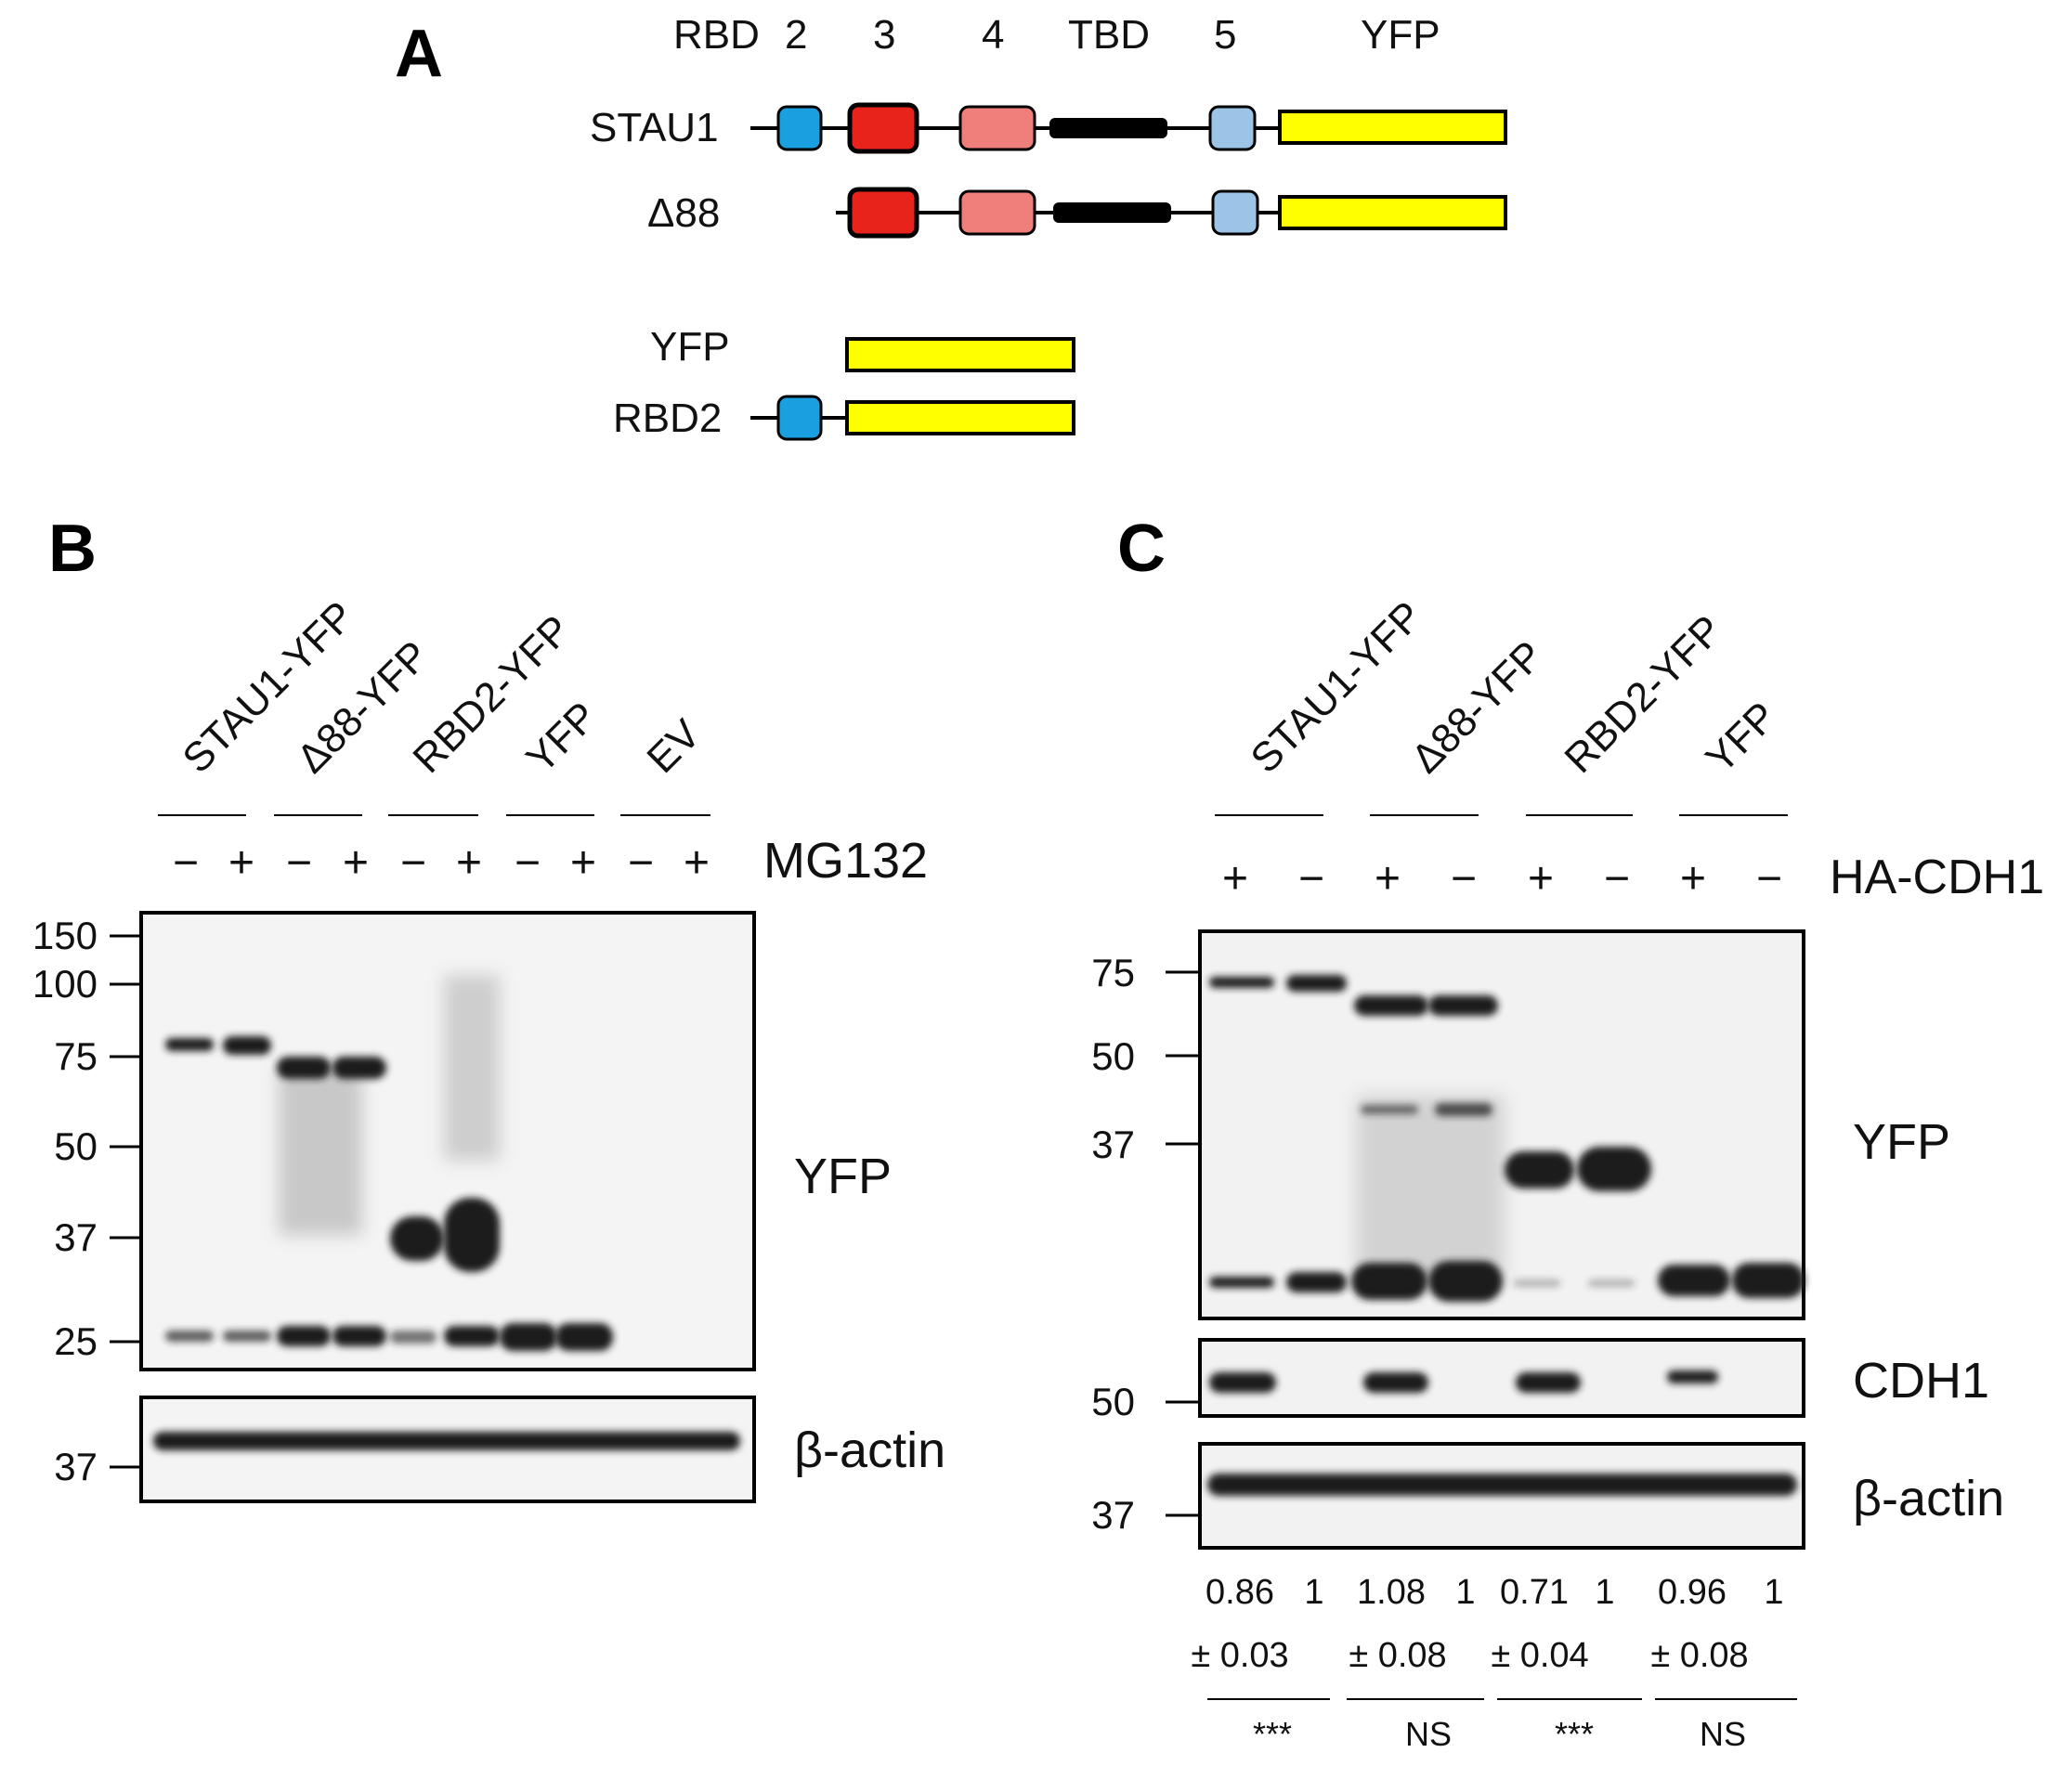 The image size is (2072, 1766). I want to click on treatment-label: HA-CDH1, so click(1937, 878).